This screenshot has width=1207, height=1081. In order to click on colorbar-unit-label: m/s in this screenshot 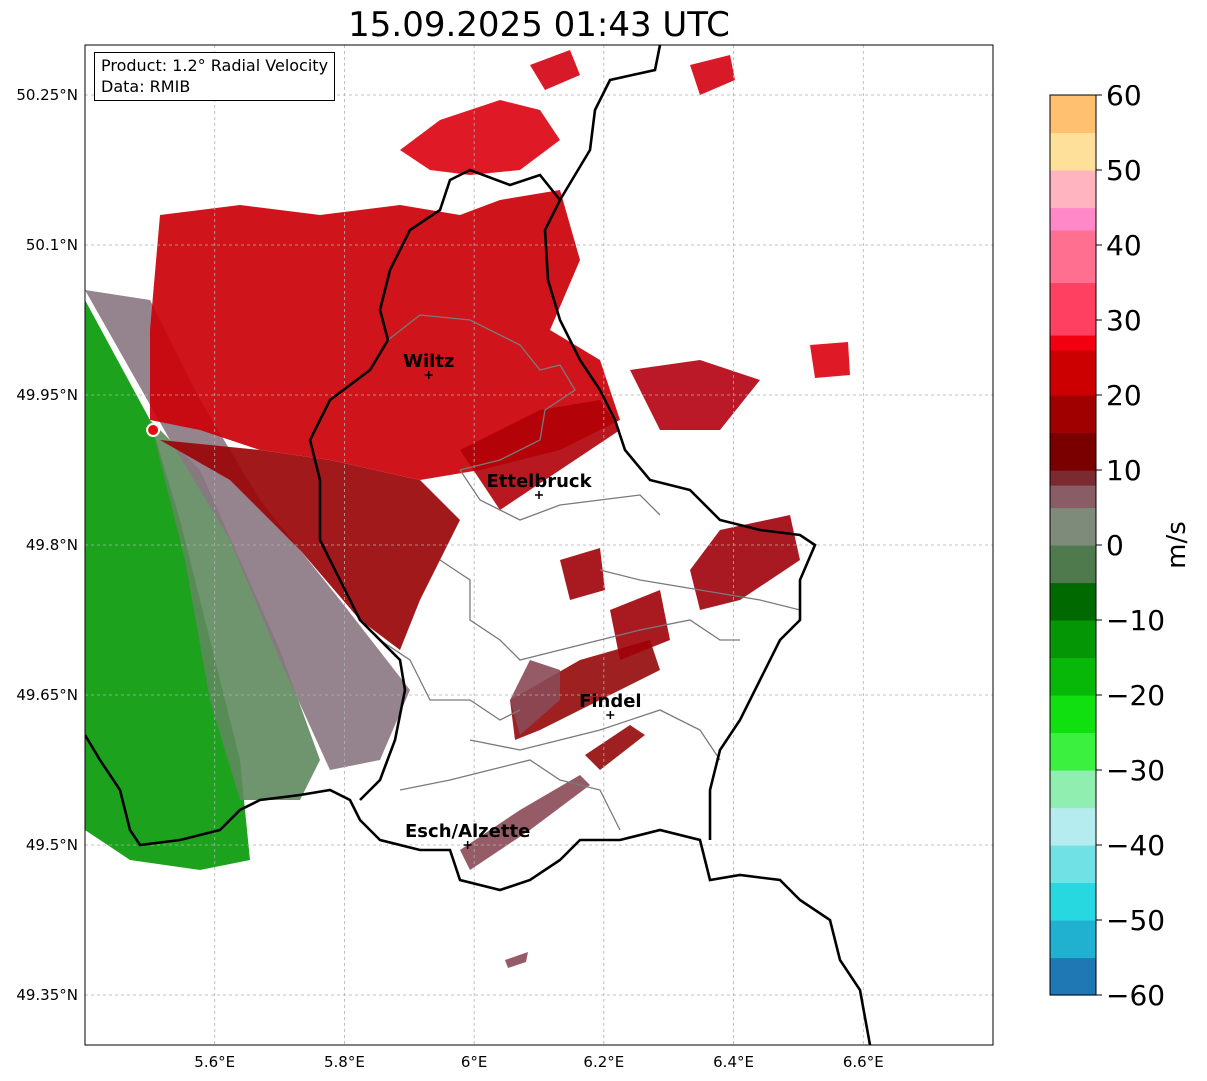, I will do `click(1177, 545)`.